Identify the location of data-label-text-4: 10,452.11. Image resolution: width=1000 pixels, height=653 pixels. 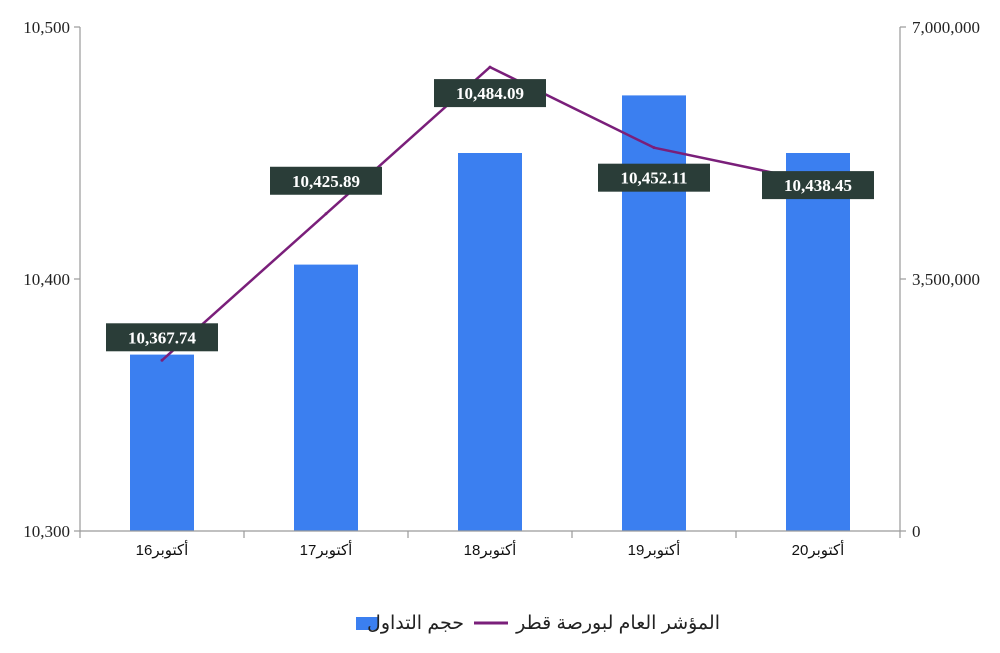
(653, 178).